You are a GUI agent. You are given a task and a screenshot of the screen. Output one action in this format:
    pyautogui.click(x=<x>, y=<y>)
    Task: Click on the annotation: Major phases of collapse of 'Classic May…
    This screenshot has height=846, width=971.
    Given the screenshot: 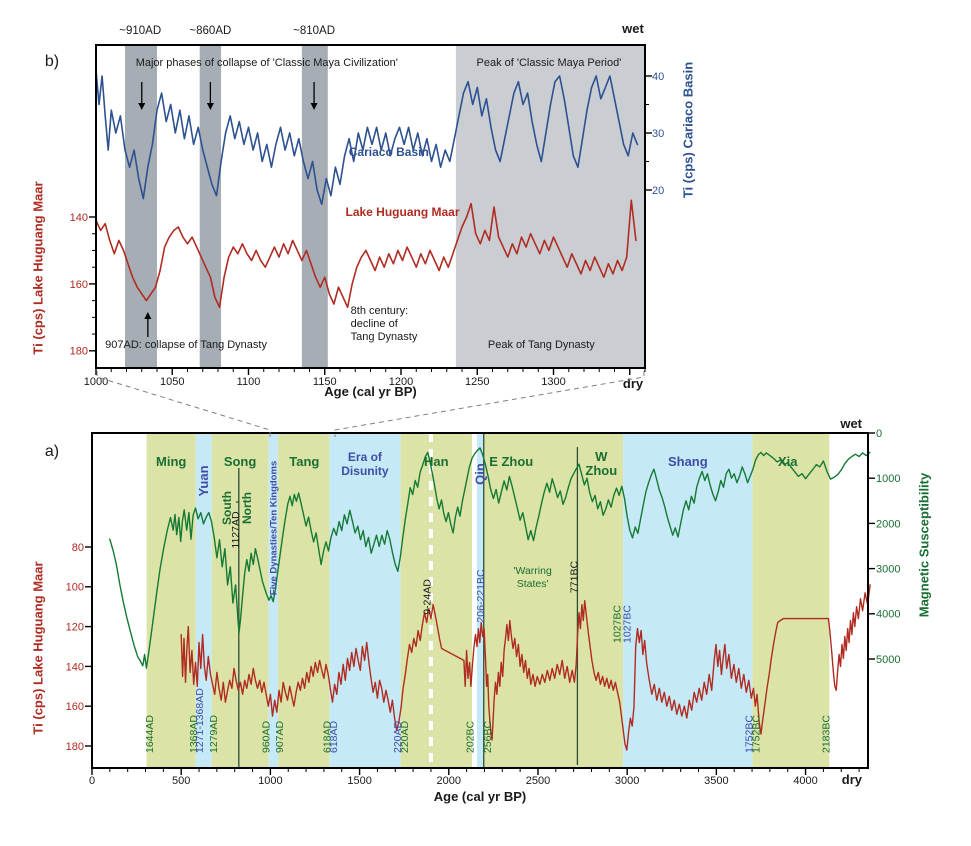 What is the action you would take?
    pyautogui.click(x=267, y=63)
    